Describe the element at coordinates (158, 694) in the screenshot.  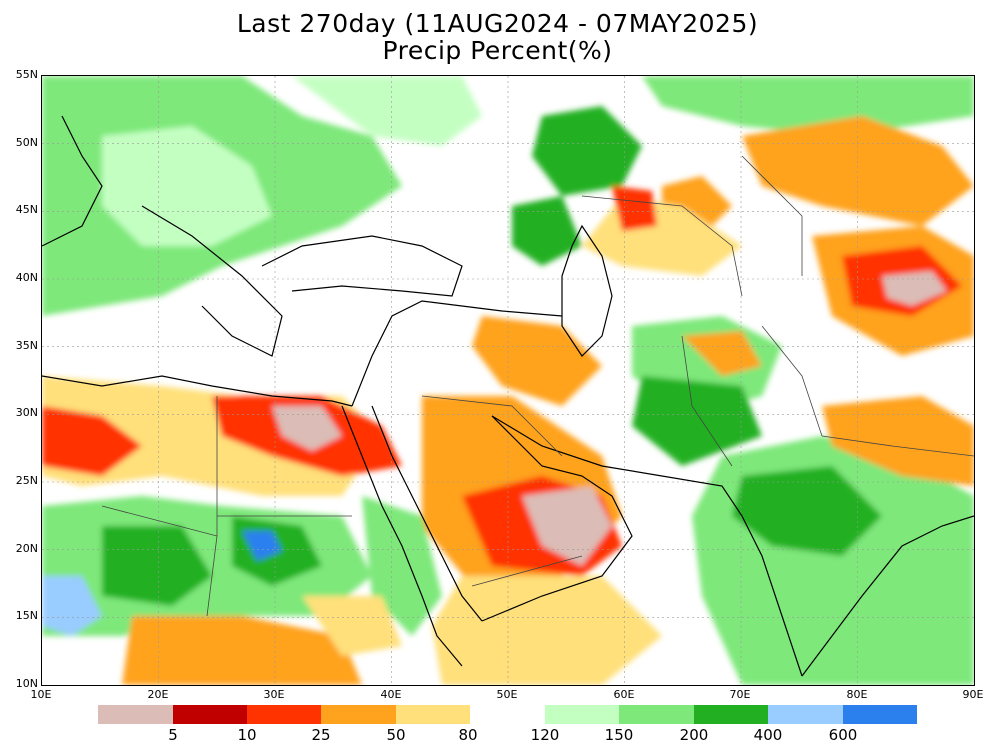
I see `lon-label-20e: 20E` at that location.